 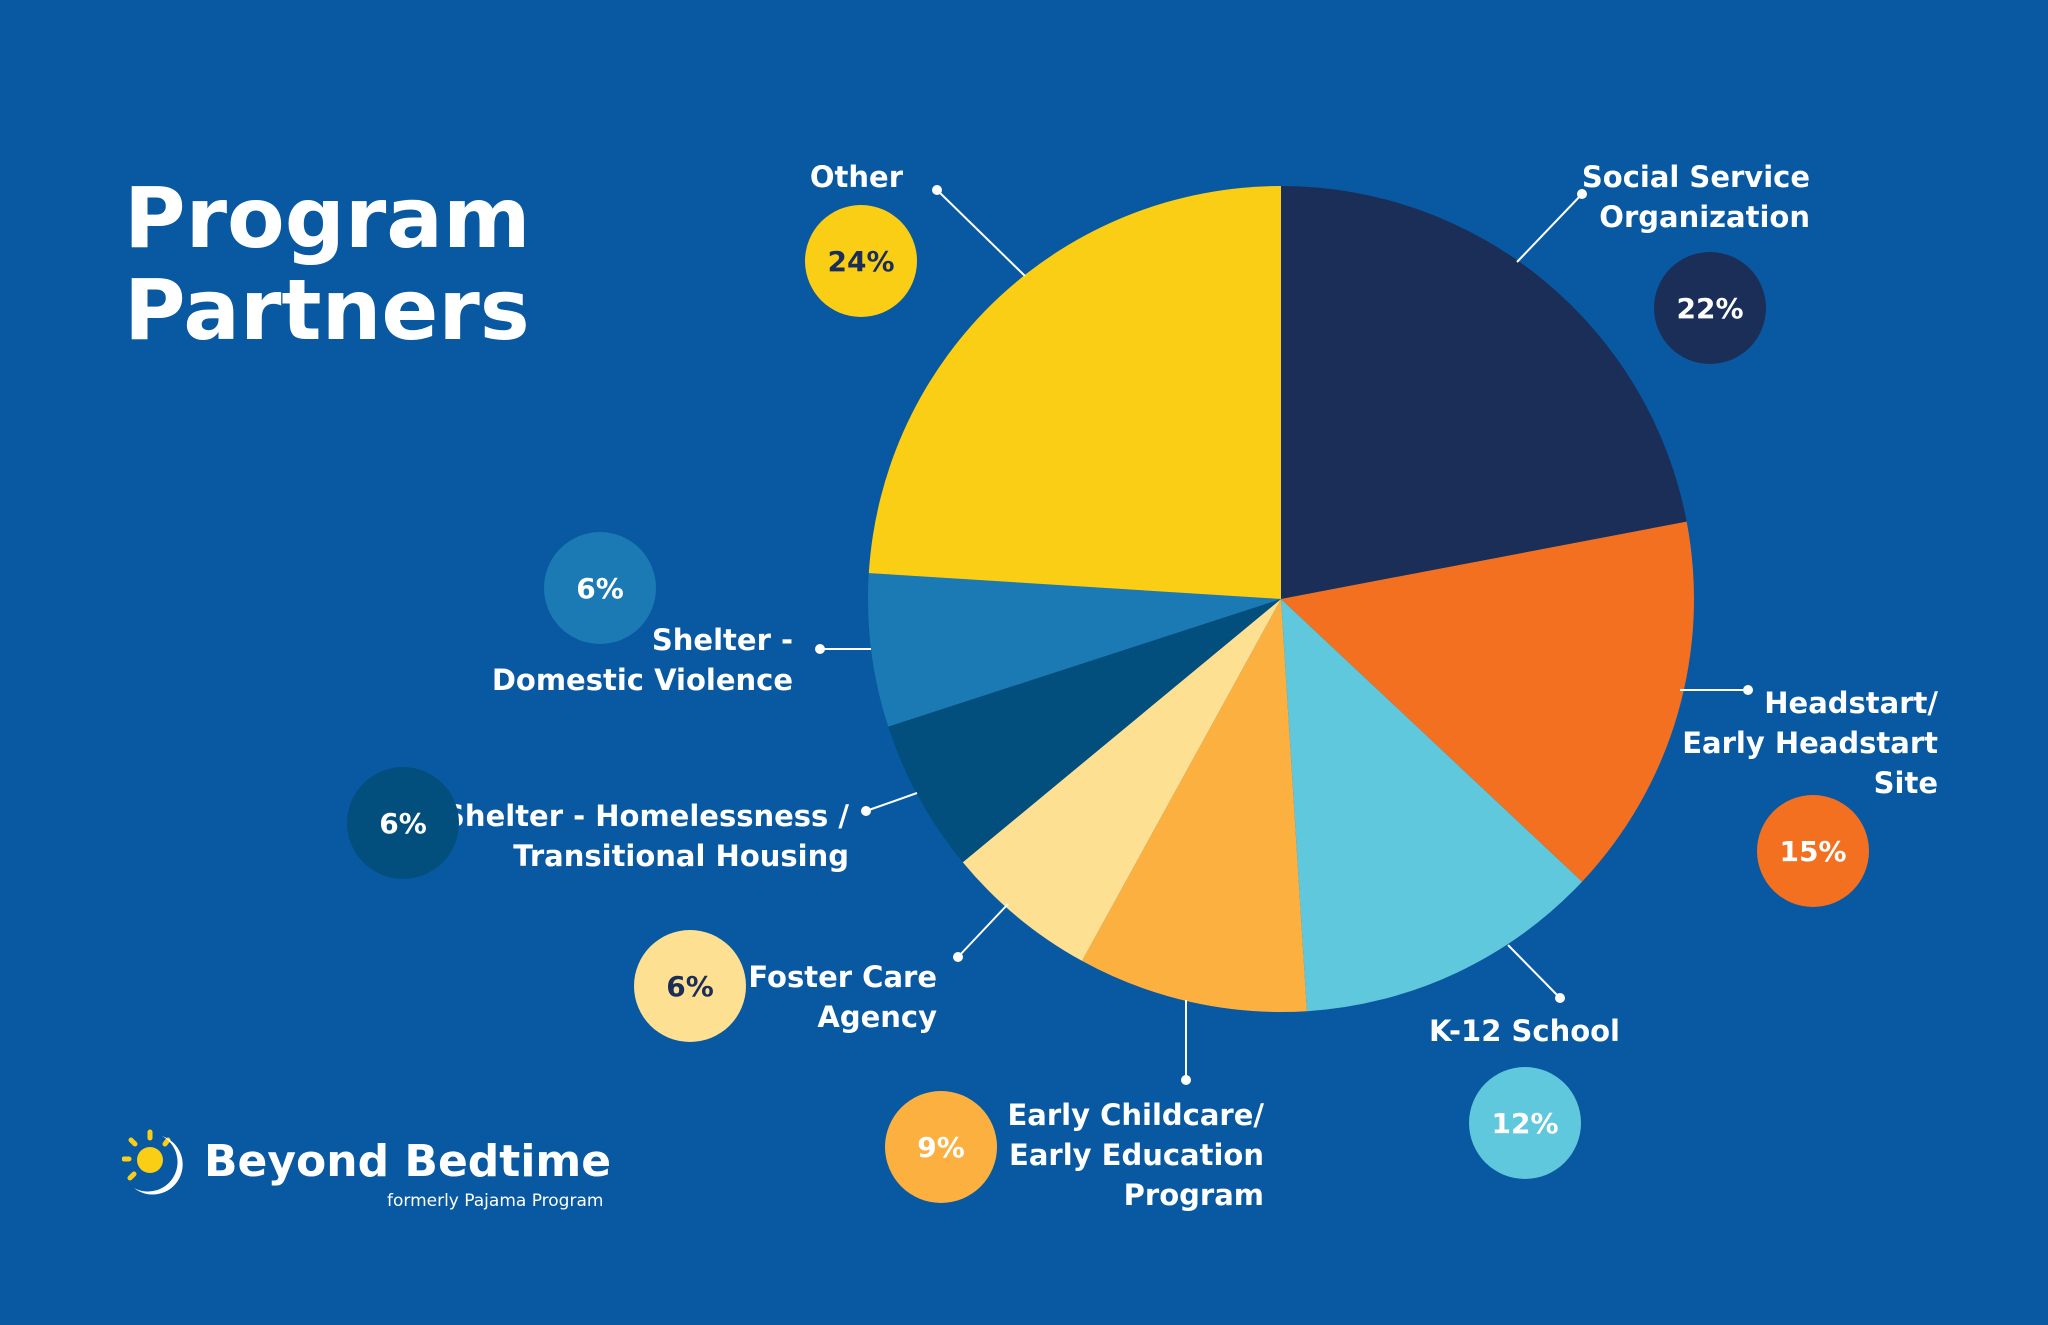 I want to click on slice-label: Headstart/Early Headstart Site, so click(x=1810, y=743).